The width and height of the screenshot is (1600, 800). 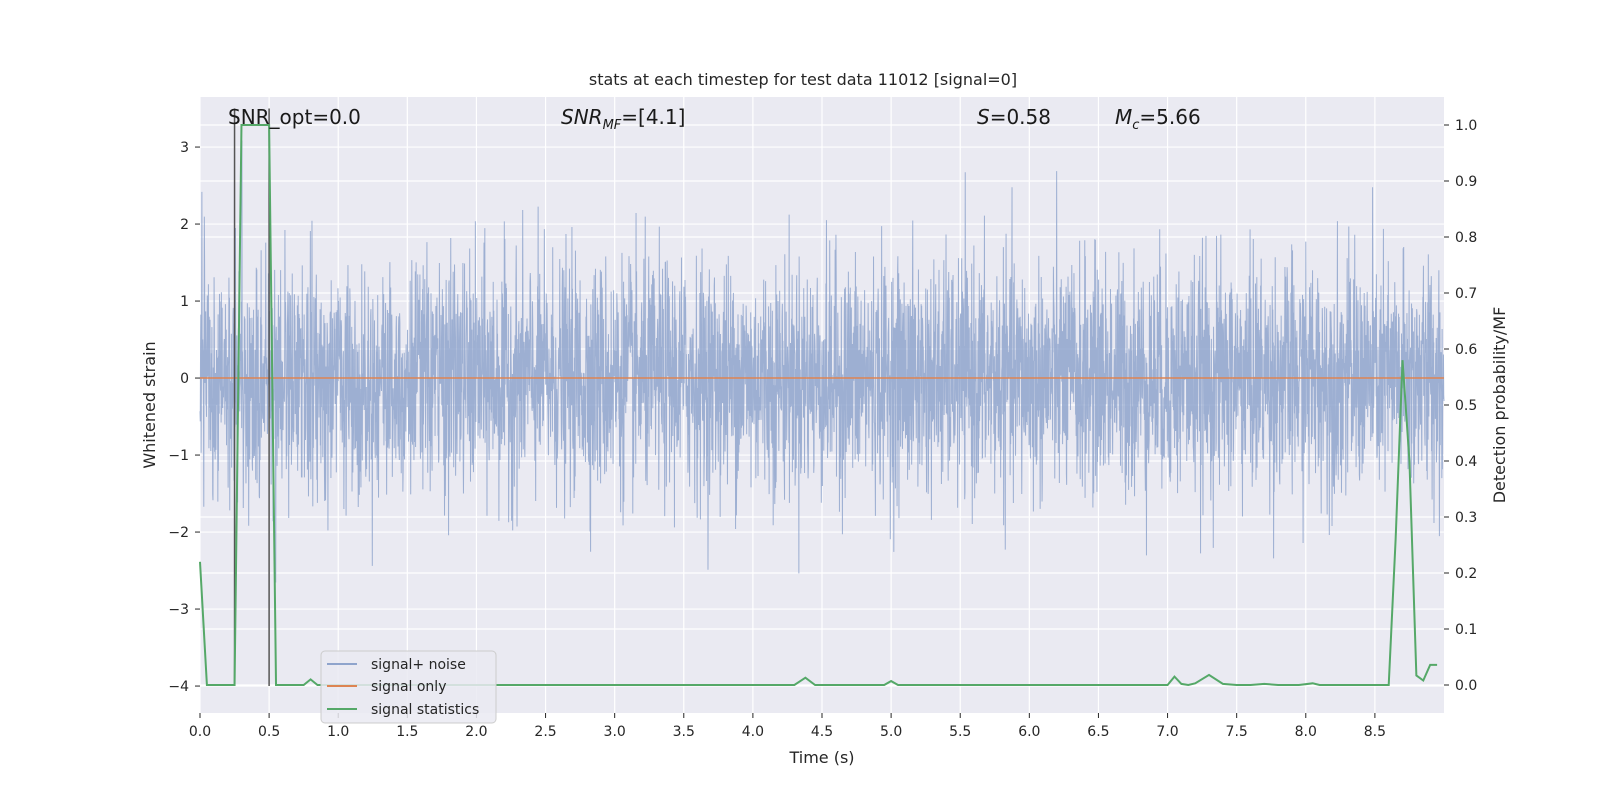 I want to click on y-right-tick-label: 0.5, so click(x=1466, y=406).